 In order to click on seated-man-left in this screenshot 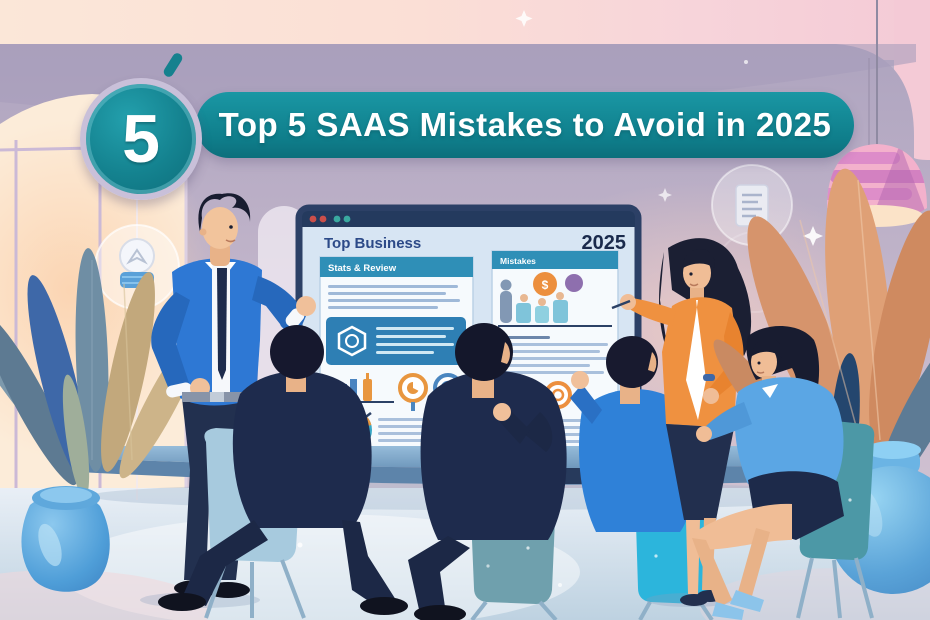, I will do `click(283, 470)`.